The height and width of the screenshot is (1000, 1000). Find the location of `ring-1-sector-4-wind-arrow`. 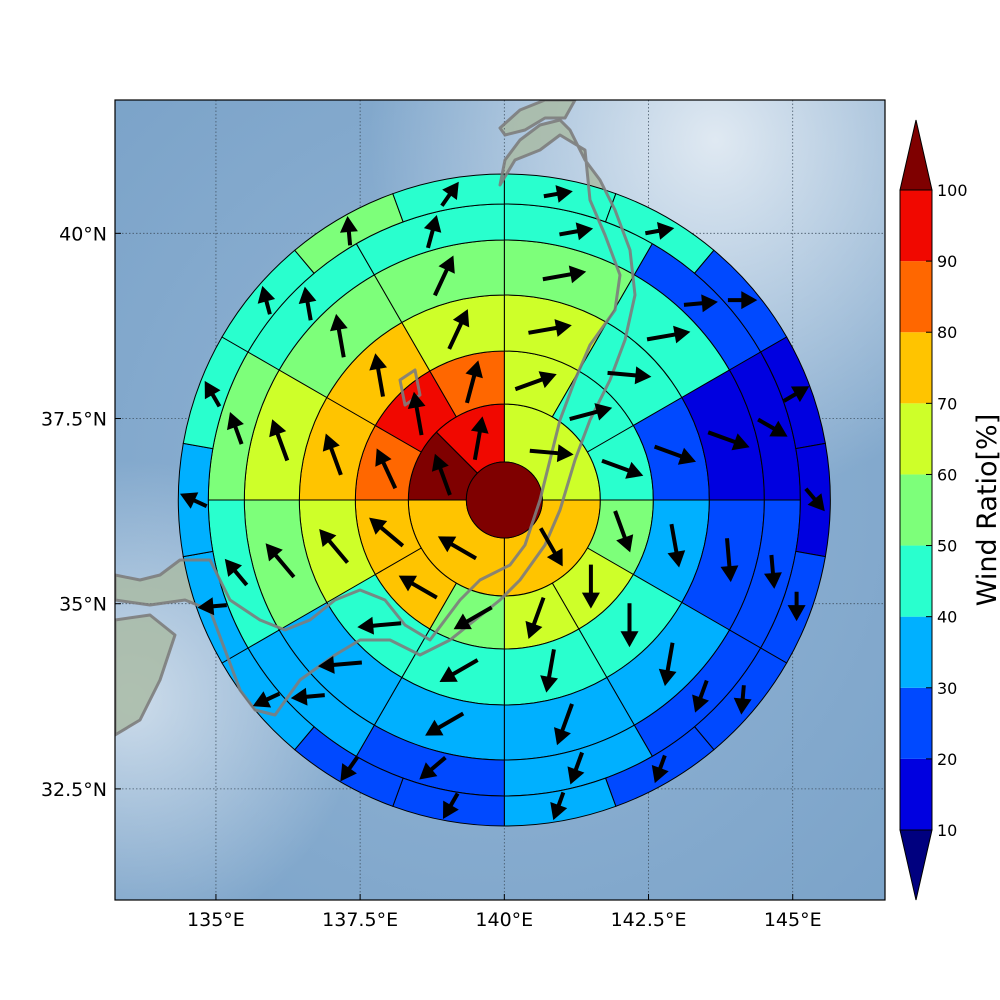

ring-1-sector-4-wind-arrow is located at coordinates (441, 474).